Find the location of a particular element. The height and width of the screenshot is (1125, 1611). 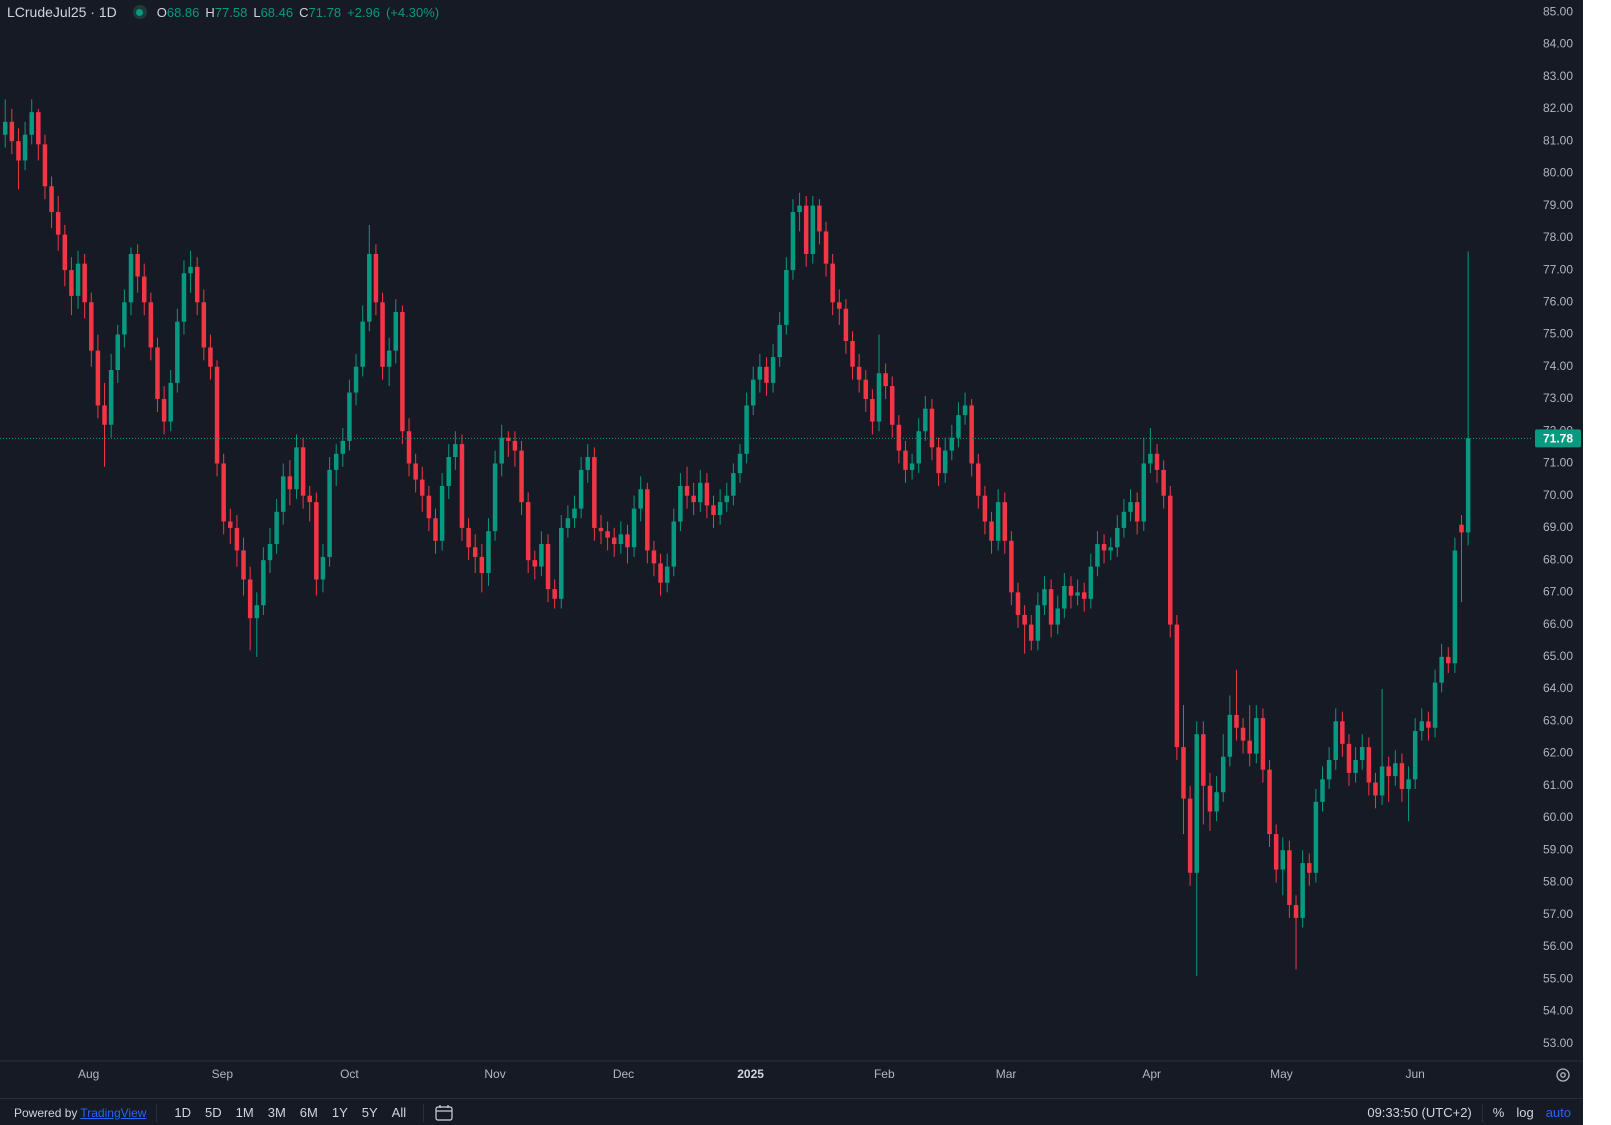

y-tick-label: 62.00 is located at coordinates (1558, 753).